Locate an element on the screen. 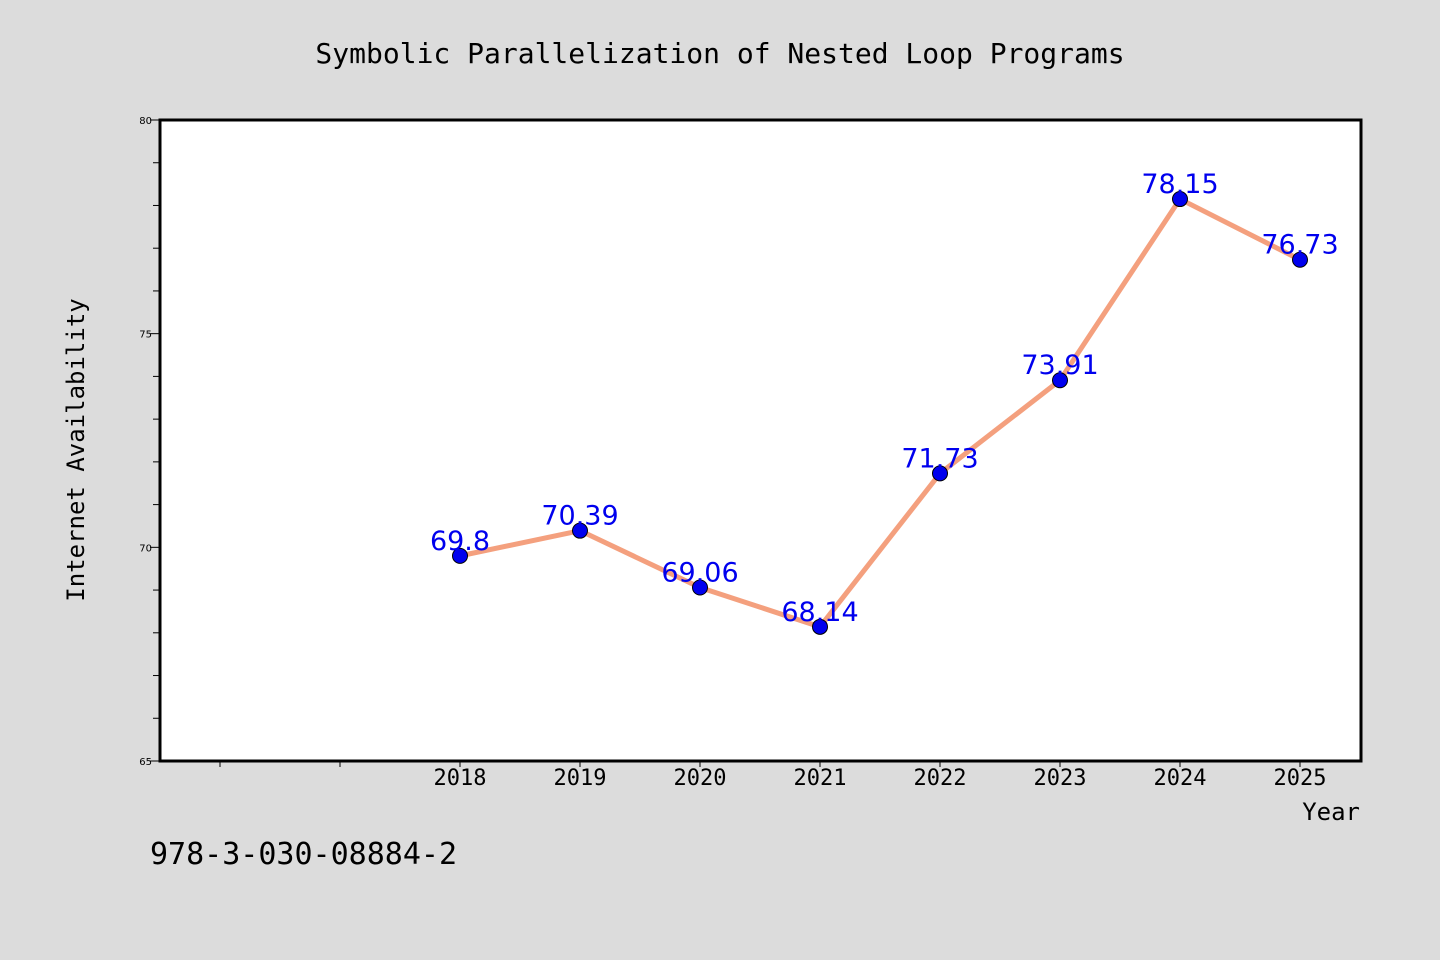 The width and height of the screenshot is (1440, 960). y-tick-label: 65 is located at coordinates (145, 762).